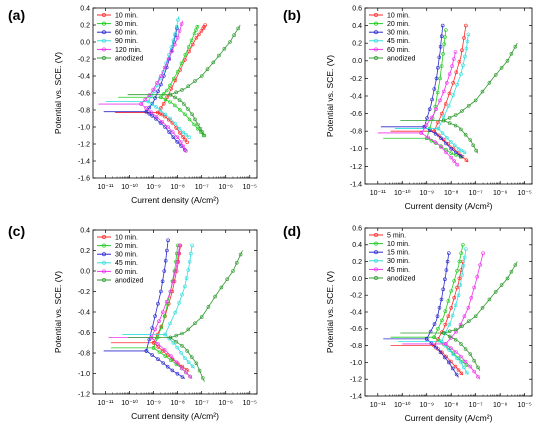 This screenshot has width=550, height=433. What do you see at coordinates (85, 251) in the screenshot?
I see `y-tick-label: 0.2` at bounding box center [85, 251].